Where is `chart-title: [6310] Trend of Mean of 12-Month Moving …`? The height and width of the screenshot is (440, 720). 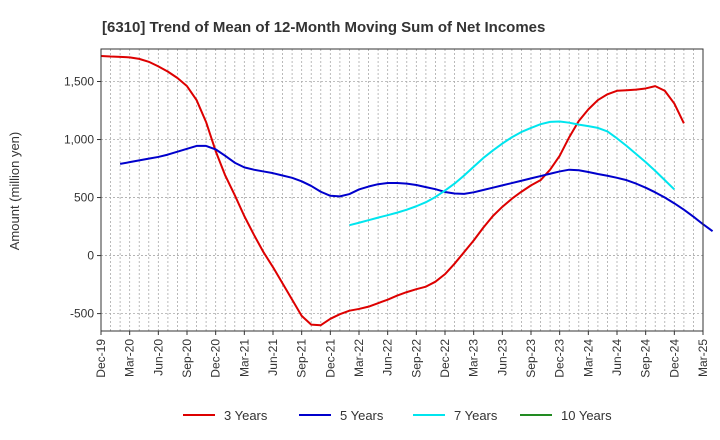
chart-title: [6310] Trend of Mean of 12-Month Moving … is located at coordinates (323, 27).